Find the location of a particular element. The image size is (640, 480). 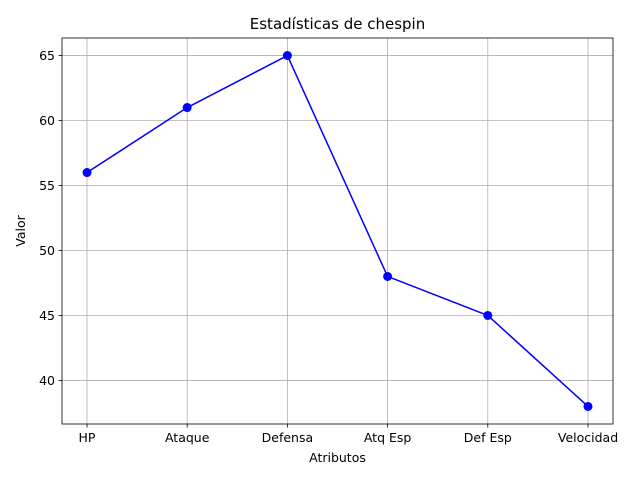

x-axis-ticks: HP Ataque Defensa Atq Esp Def Esp Velocidad is located at coordinates (348, 434).